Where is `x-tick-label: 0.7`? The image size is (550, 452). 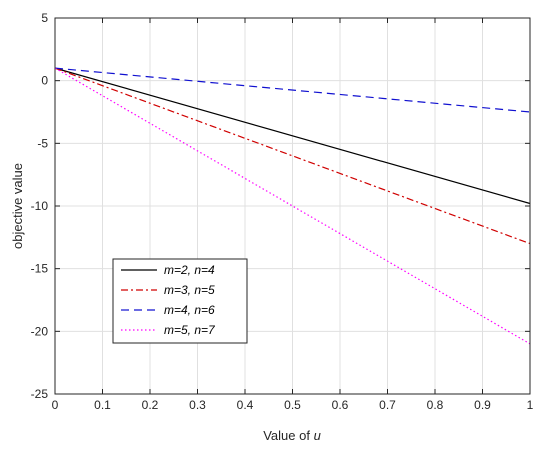
x-tick-label: 0.7 is located at coordinates (387, 405).